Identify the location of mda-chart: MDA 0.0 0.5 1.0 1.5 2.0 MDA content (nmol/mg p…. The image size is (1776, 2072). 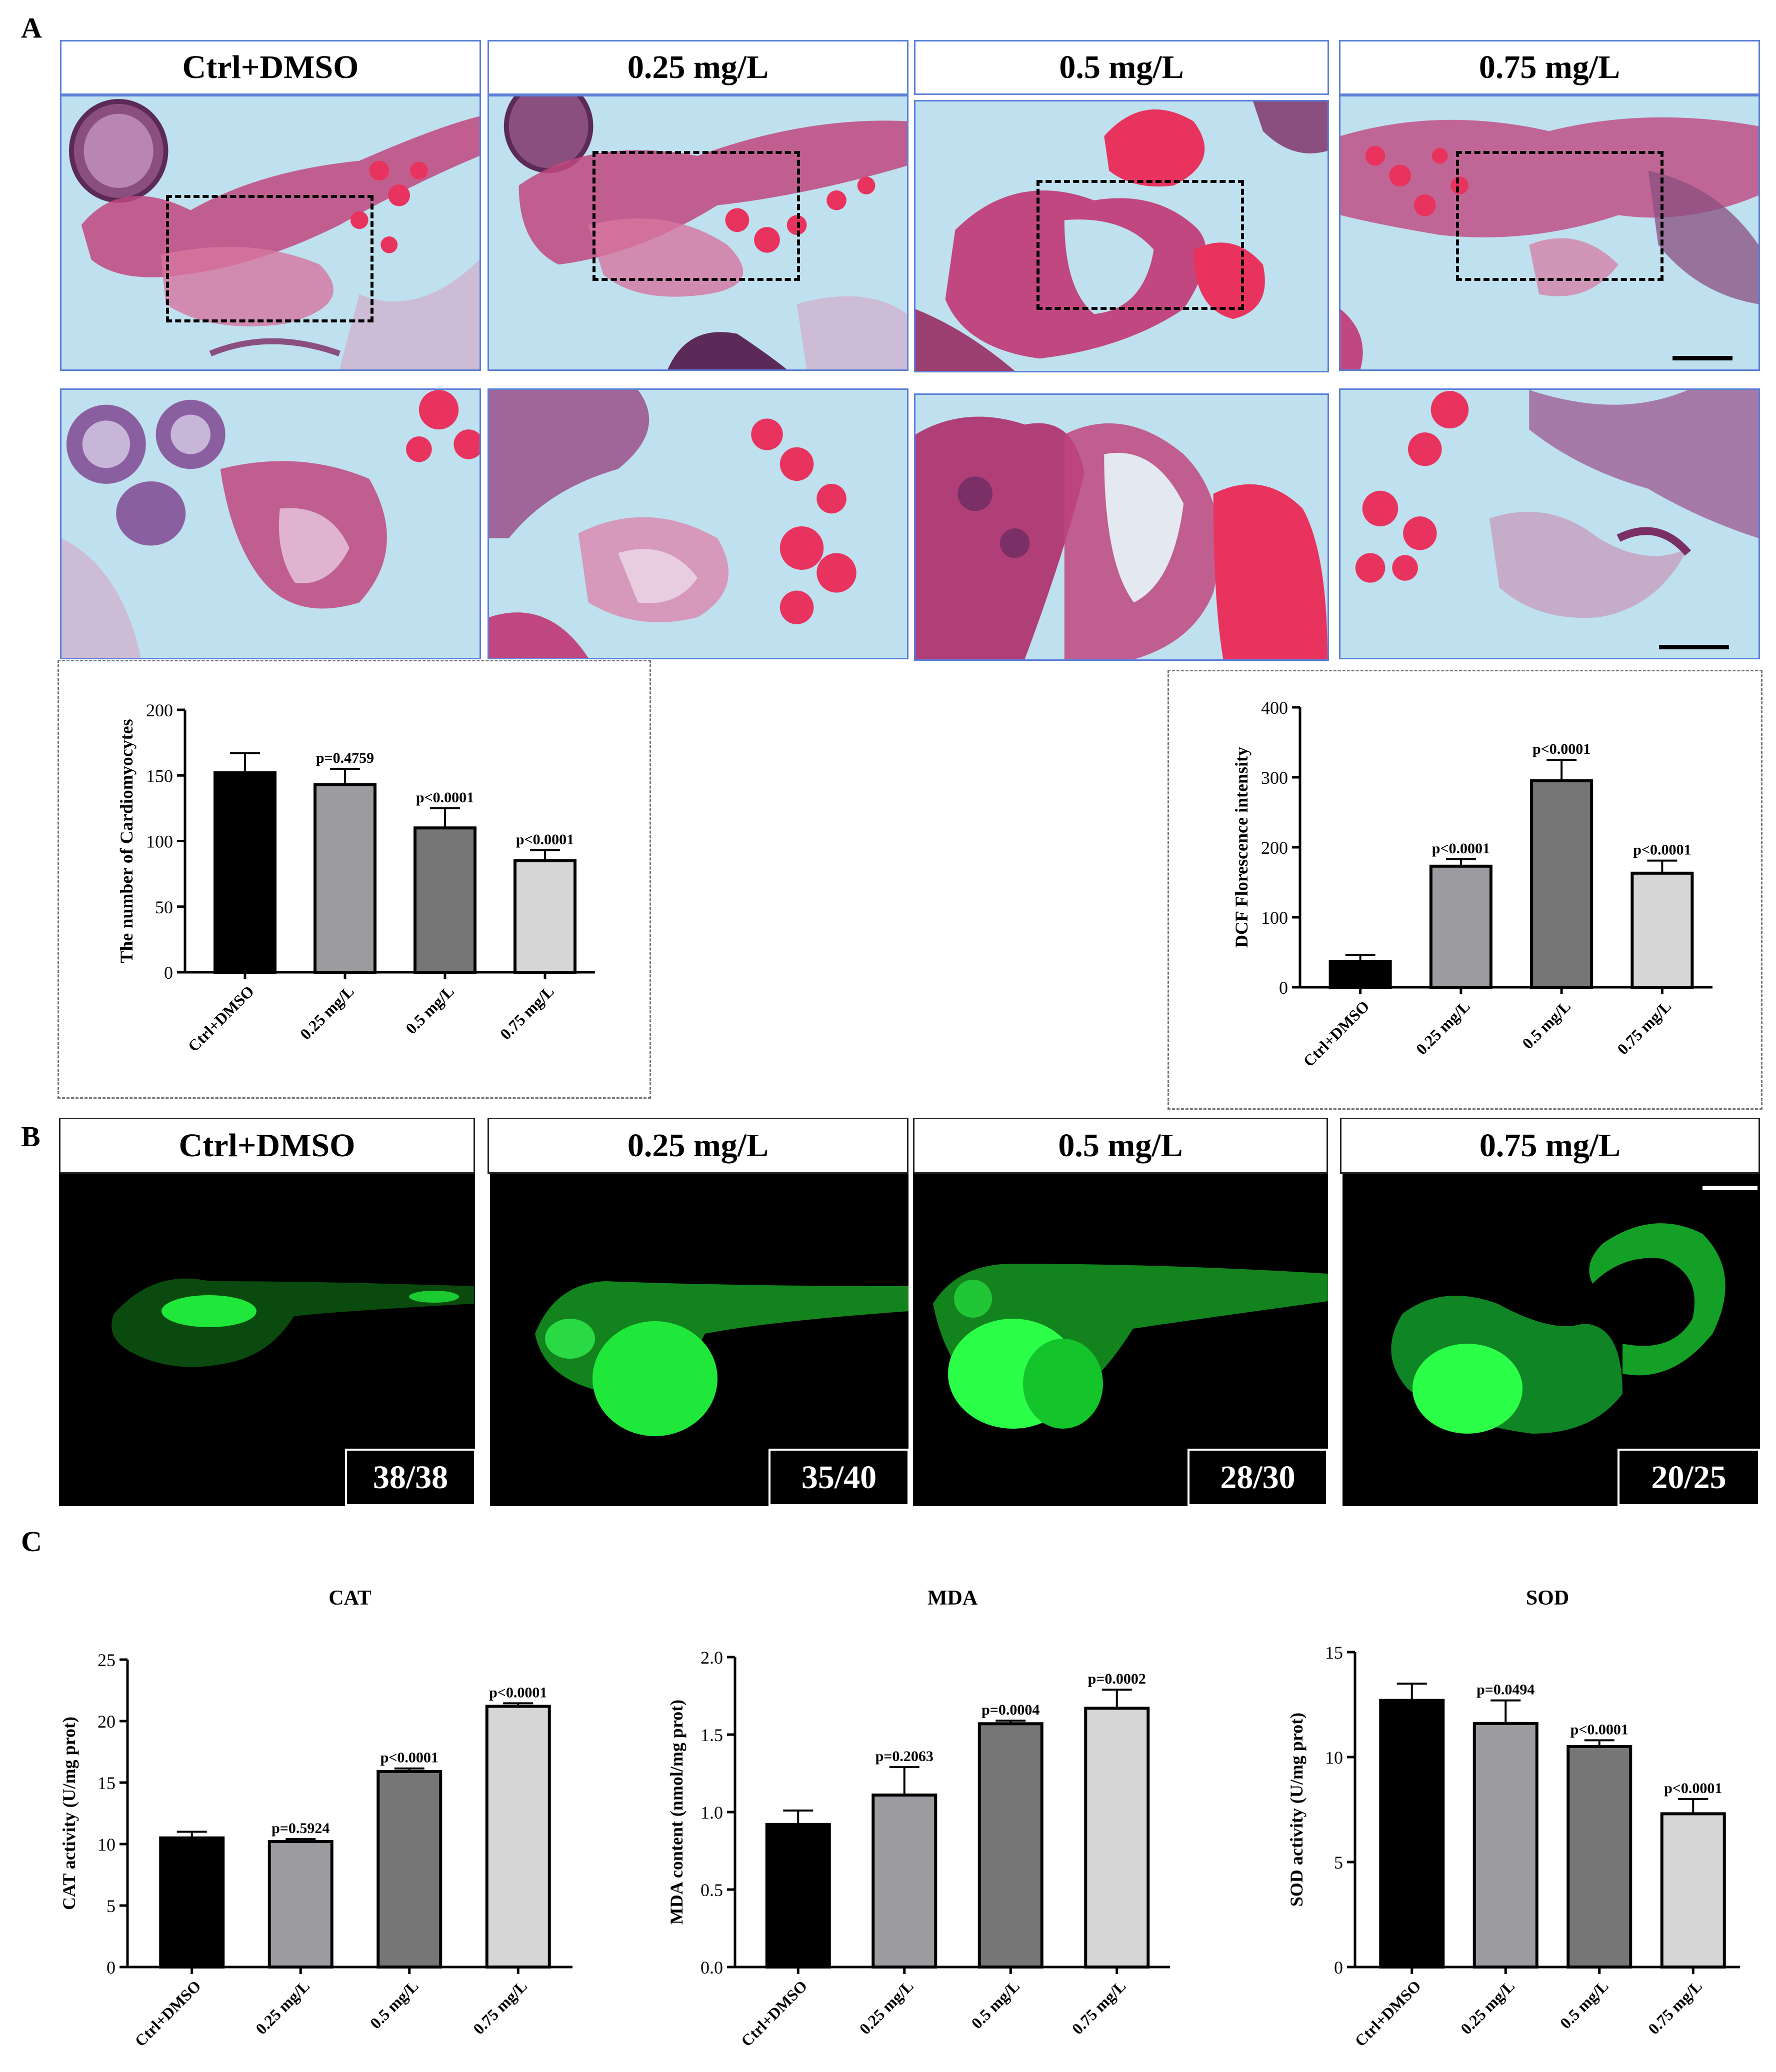
(918, 1818).